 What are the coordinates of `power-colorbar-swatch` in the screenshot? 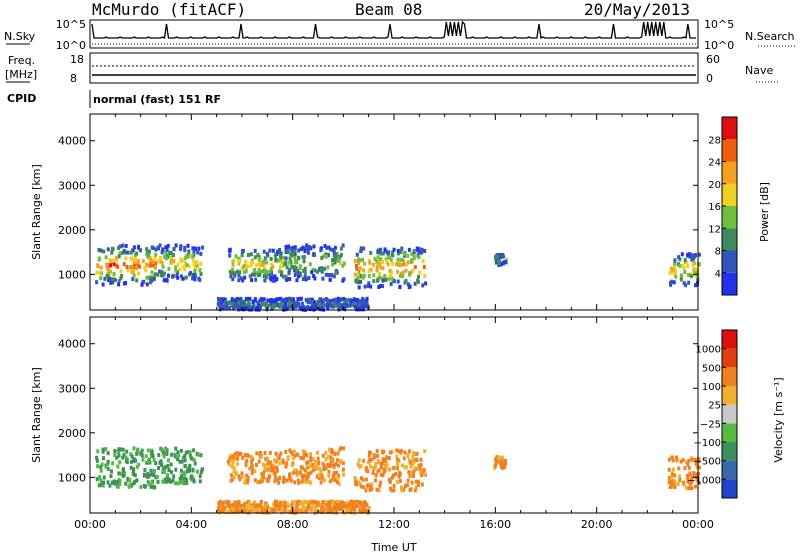 It's located at (729, 239).